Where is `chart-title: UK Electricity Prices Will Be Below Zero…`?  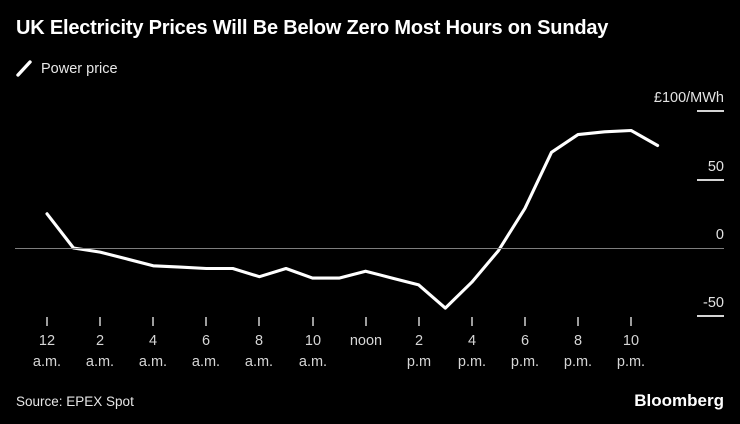 chart-title: UK Electricity Prices Will Be Below Zero… is located at coordinates (312, 28).